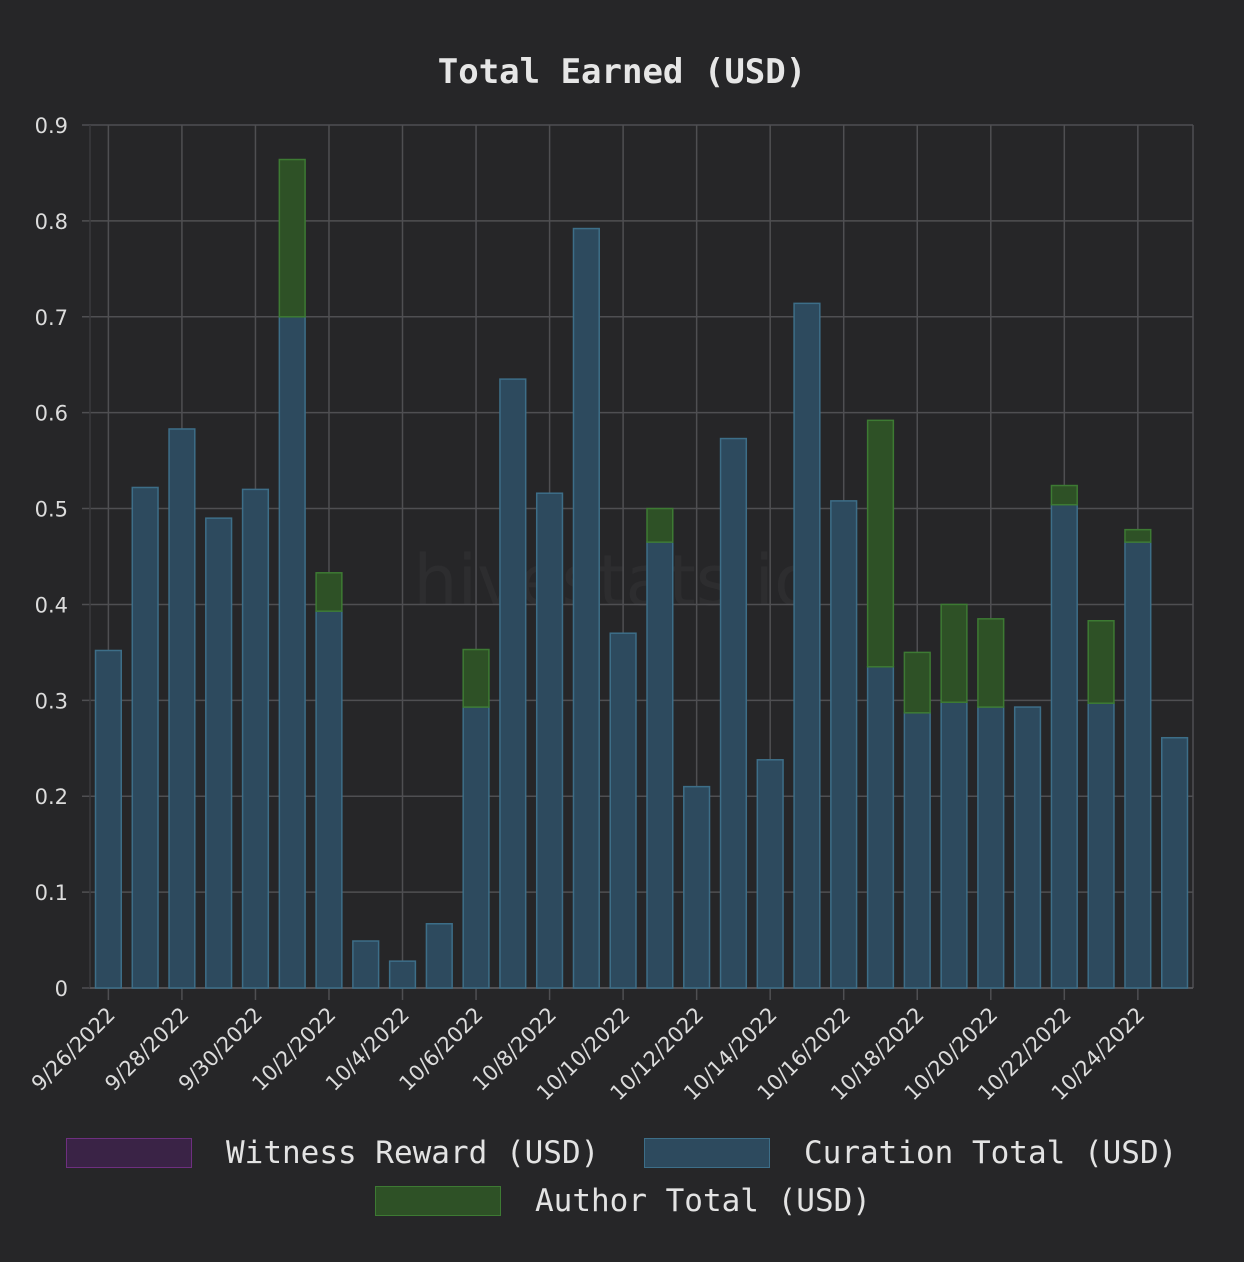 Image resolution: width=1244 pixels, height=1262 pixels. Describe the element at coordinates (438, 1201) in the screenshot. I see `legend-swatch-author` at that location.